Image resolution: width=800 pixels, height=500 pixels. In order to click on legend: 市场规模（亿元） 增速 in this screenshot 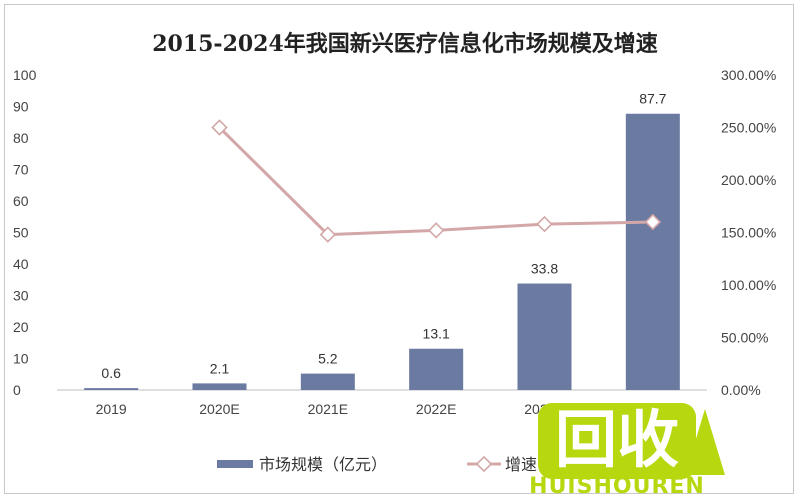, I will do `click(377, 464)`.